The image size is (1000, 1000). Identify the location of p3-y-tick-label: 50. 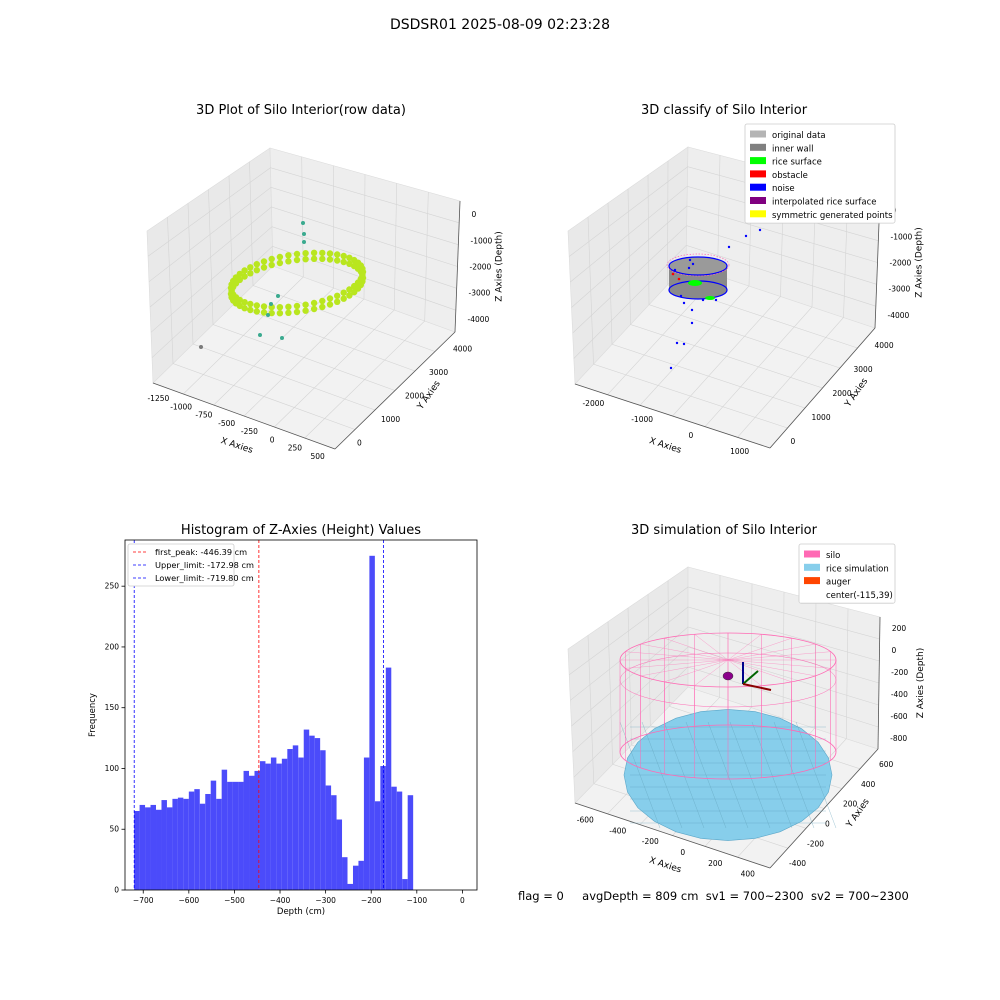
(114, 829).